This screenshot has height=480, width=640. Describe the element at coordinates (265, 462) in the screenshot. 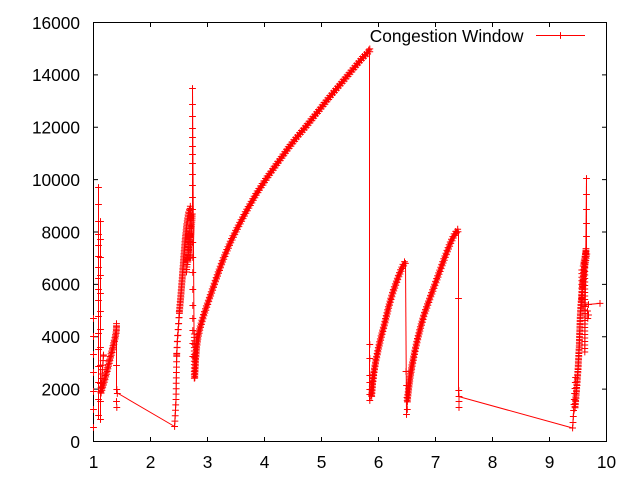

I see `svg-text: 4` at that location.